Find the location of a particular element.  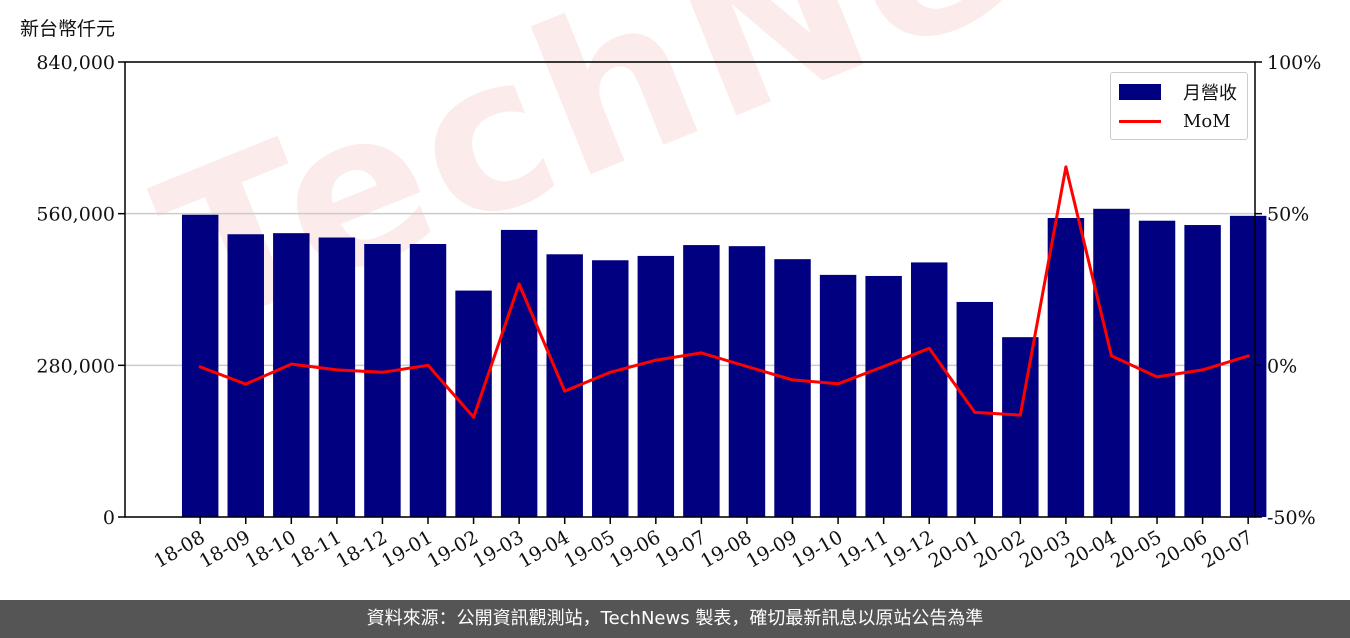

x-tick-label: 19-07 is located at coordinates (680, 549).